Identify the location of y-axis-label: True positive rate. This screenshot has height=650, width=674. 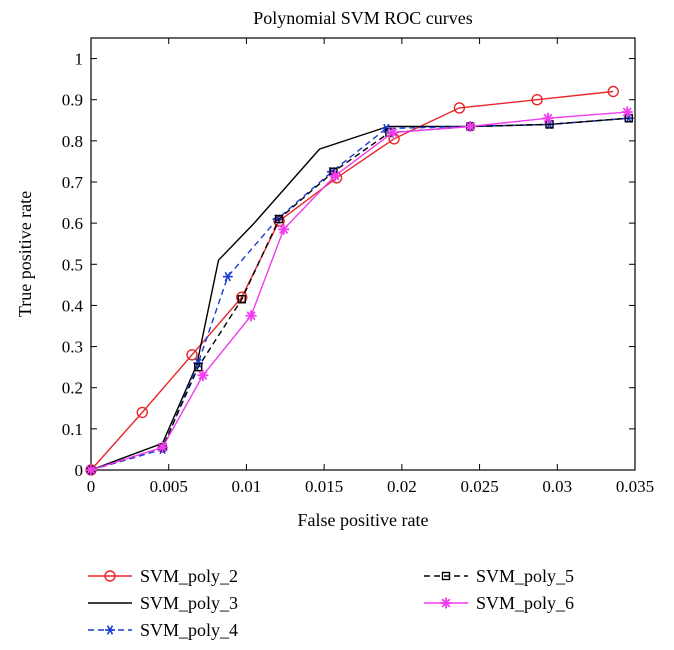
(25, 254).